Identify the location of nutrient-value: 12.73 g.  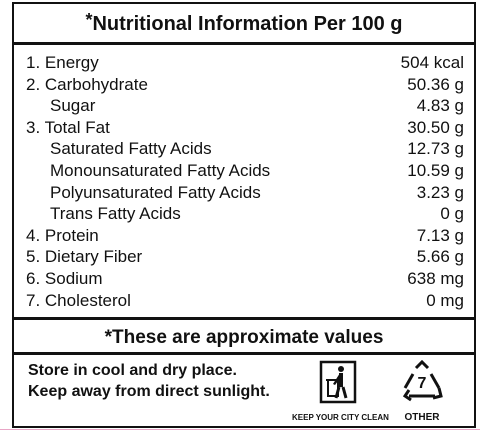
(435, 149).